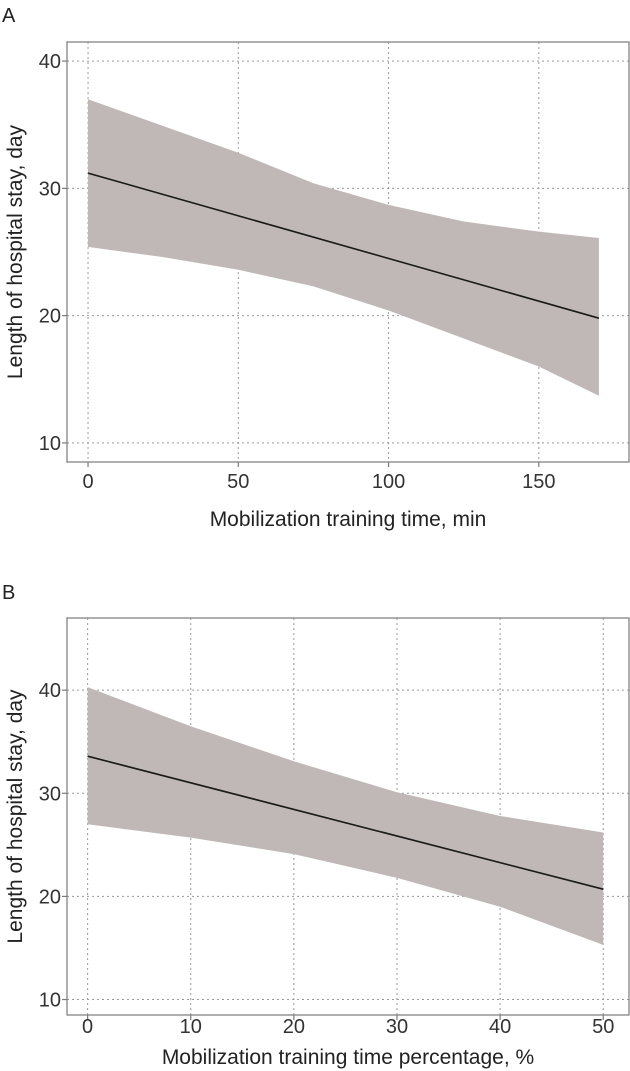  What do you see at coordinates (191, 1027) in the screenshot?
I see `x-tick-label: 10` at bounding box center [191, 1027].